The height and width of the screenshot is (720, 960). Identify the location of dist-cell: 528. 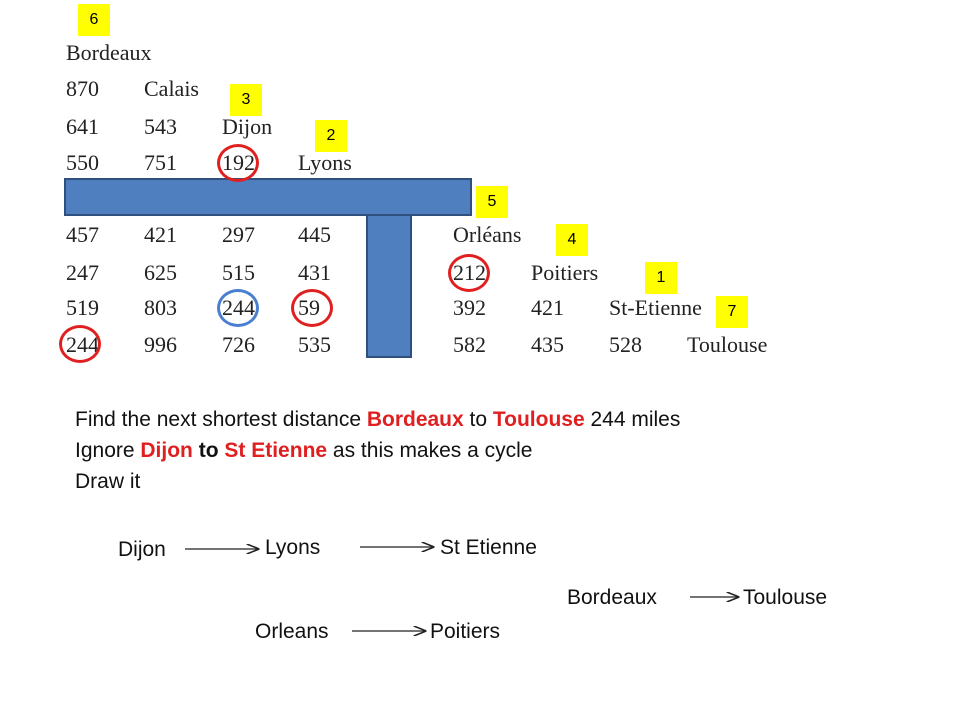
(625, 344).